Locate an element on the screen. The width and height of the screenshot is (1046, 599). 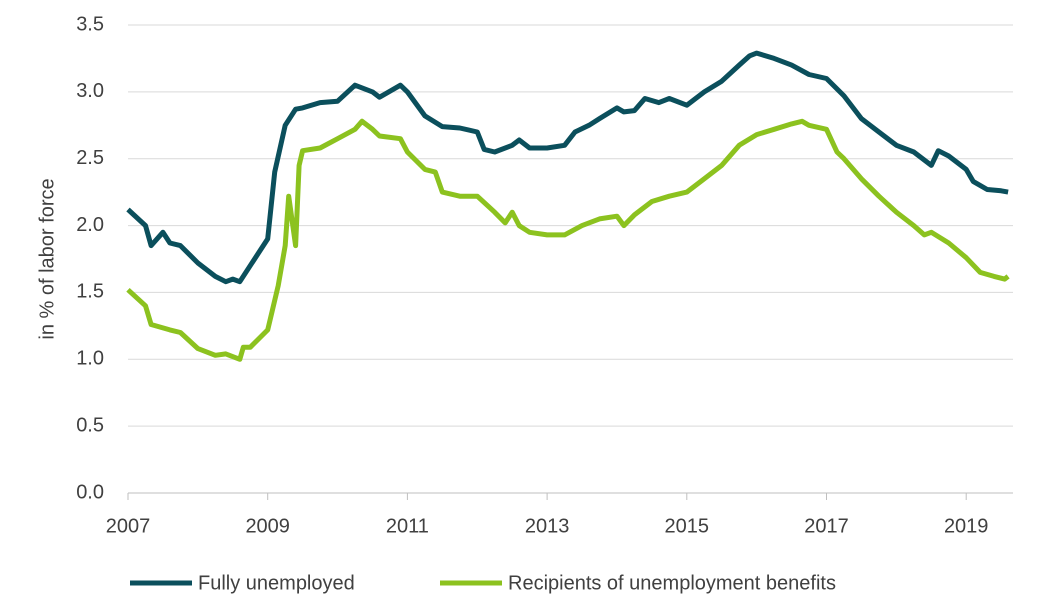
y-tick-label: 3.0 is located at coordinates (90, 91).